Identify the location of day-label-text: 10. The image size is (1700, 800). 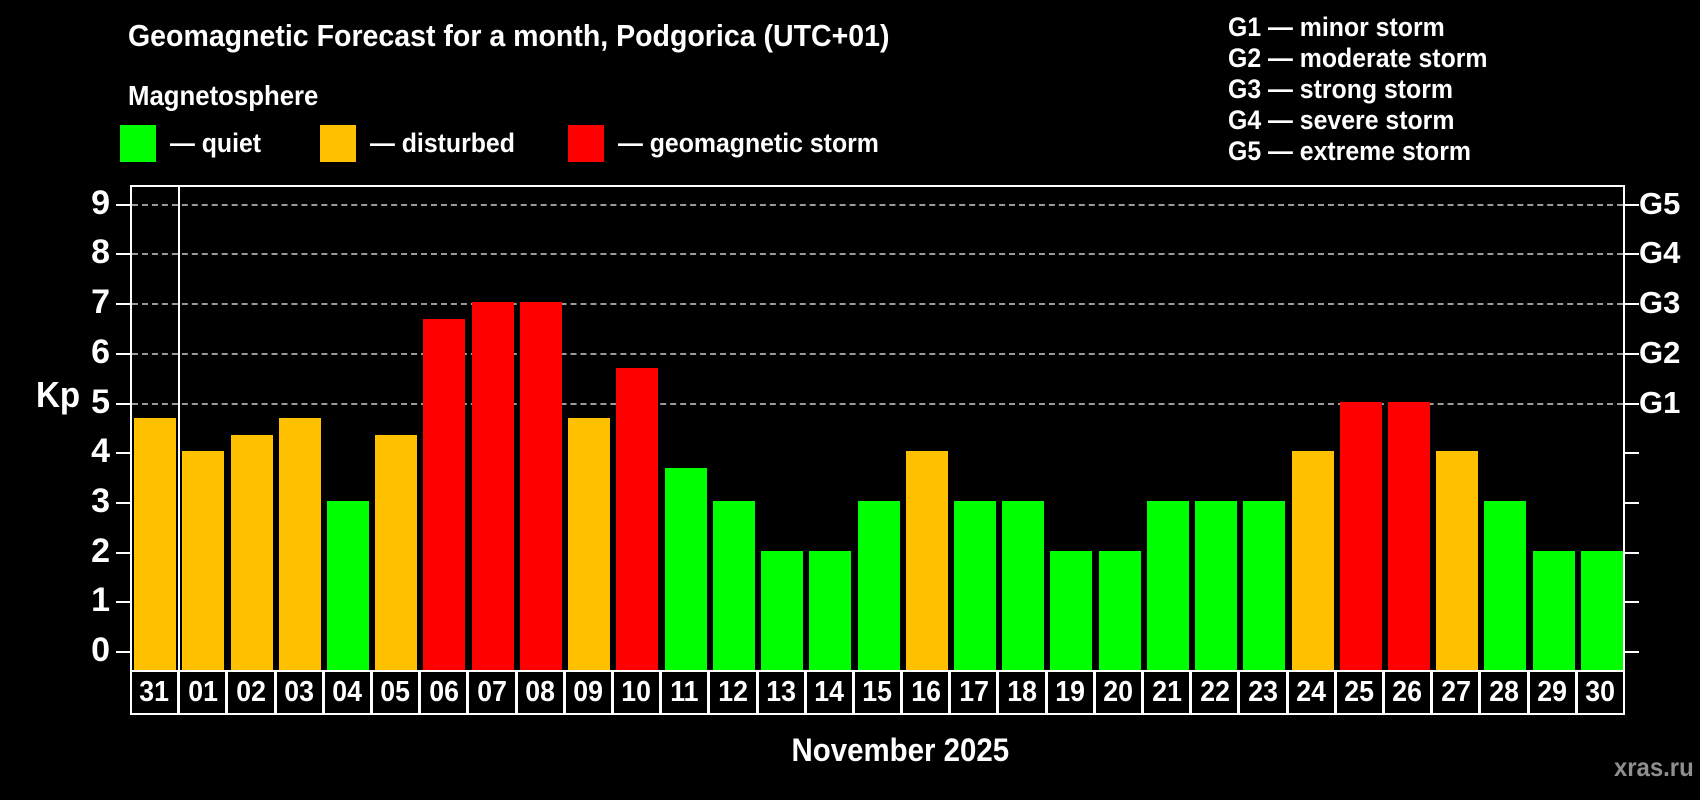
(636, 692).